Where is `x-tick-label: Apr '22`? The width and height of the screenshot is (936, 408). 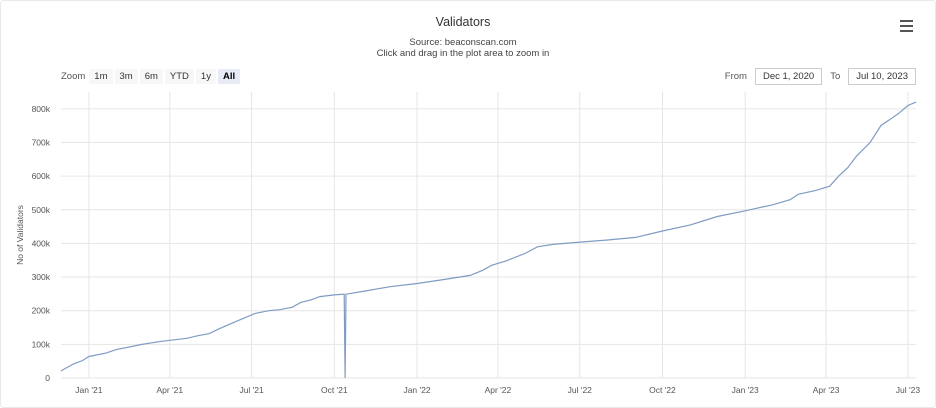
x-tick-label: Apr '22 is located at coordinates (498, 390).